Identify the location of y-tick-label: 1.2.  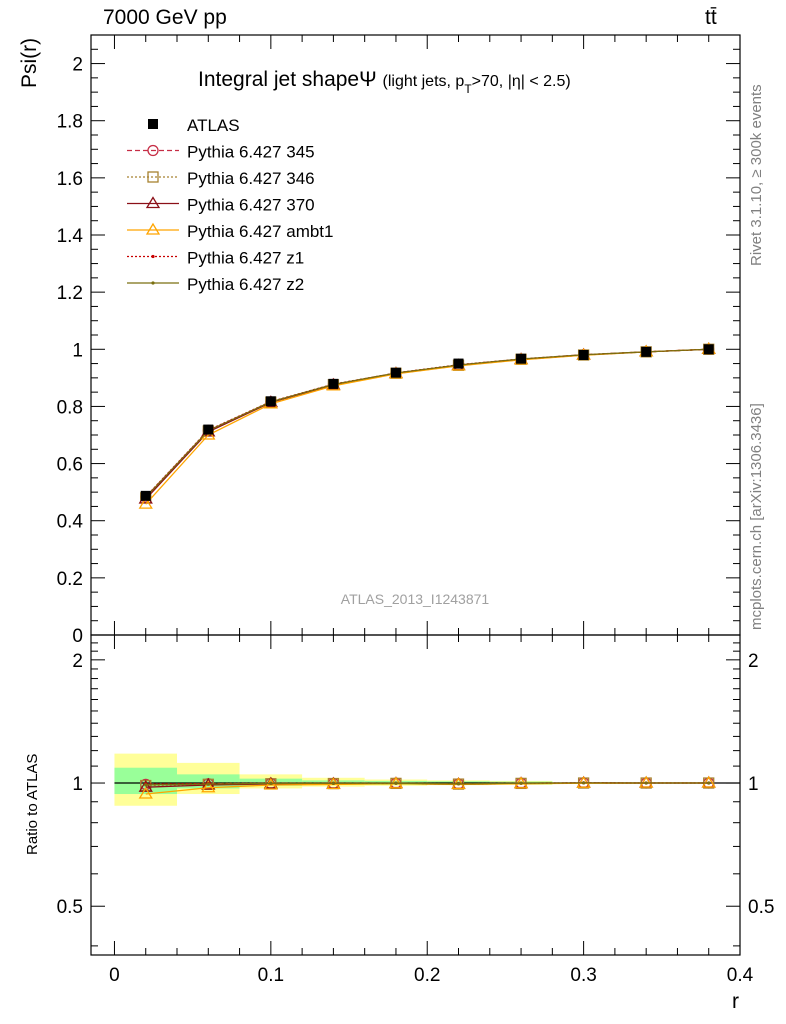
(70, 293).